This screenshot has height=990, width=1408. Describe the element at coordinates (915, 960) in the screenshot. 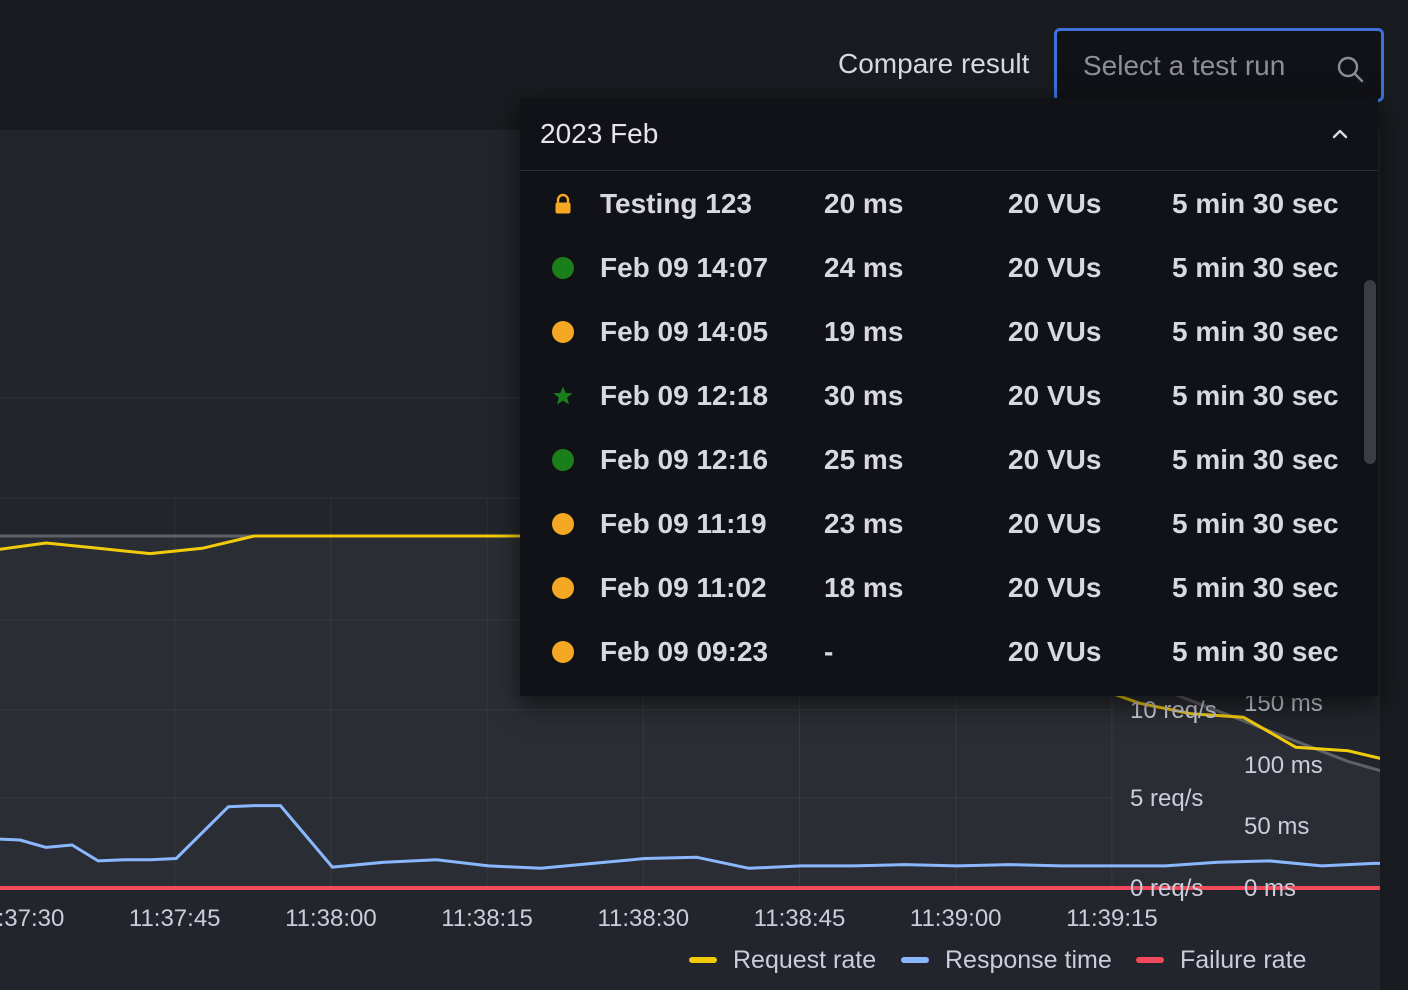

I see `legend-swatch-response-time` at that location.